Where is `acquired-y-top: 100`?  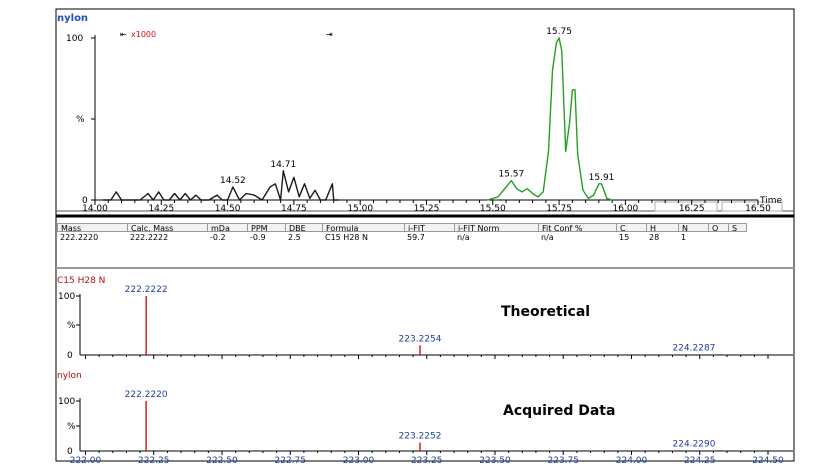 acquired-y-top: 100 is located at coordinates (66, 402).